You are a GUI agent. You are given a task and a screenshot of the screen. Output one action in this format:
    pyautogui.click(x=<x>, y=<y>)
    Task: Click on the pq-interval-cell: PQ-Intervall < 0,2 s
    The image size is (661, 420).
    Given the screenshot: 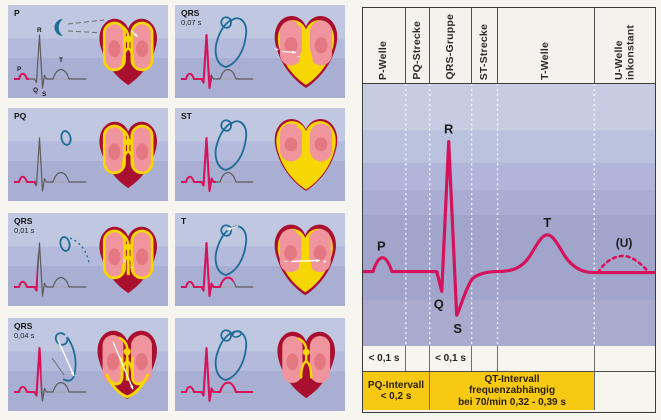 What is the action you would take?
    pyautogui.click(x=396, y=391)
    